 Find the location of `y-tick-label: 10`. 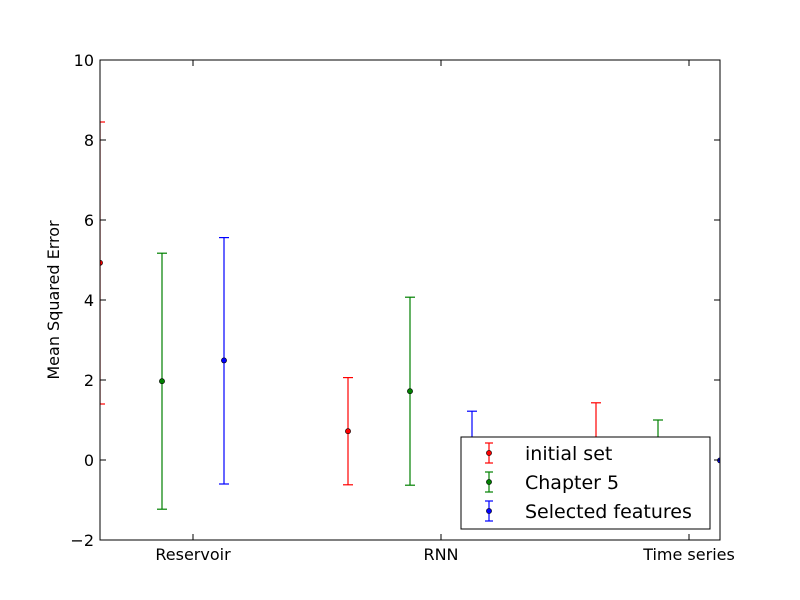

y-tick-label: 10 is located at coordinates (84, 60).